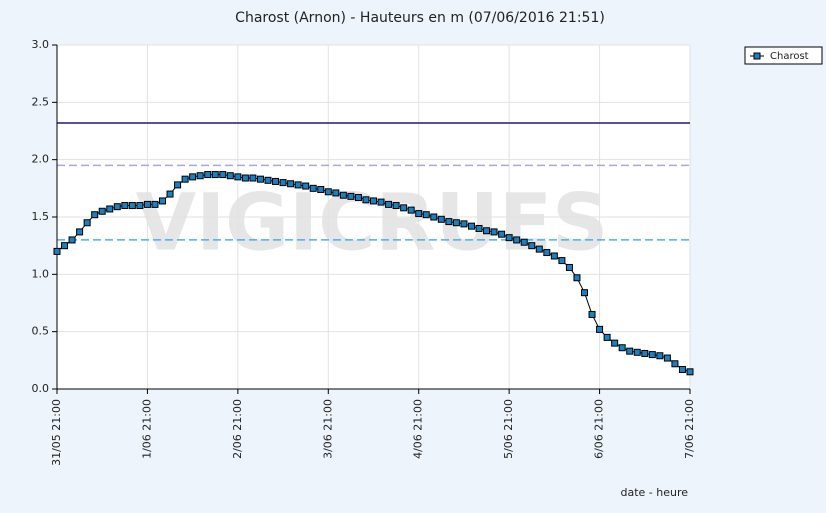 This screenshot has height=513, width=826. I want to click on y-tick-label: 3.0, so click(41, 44).